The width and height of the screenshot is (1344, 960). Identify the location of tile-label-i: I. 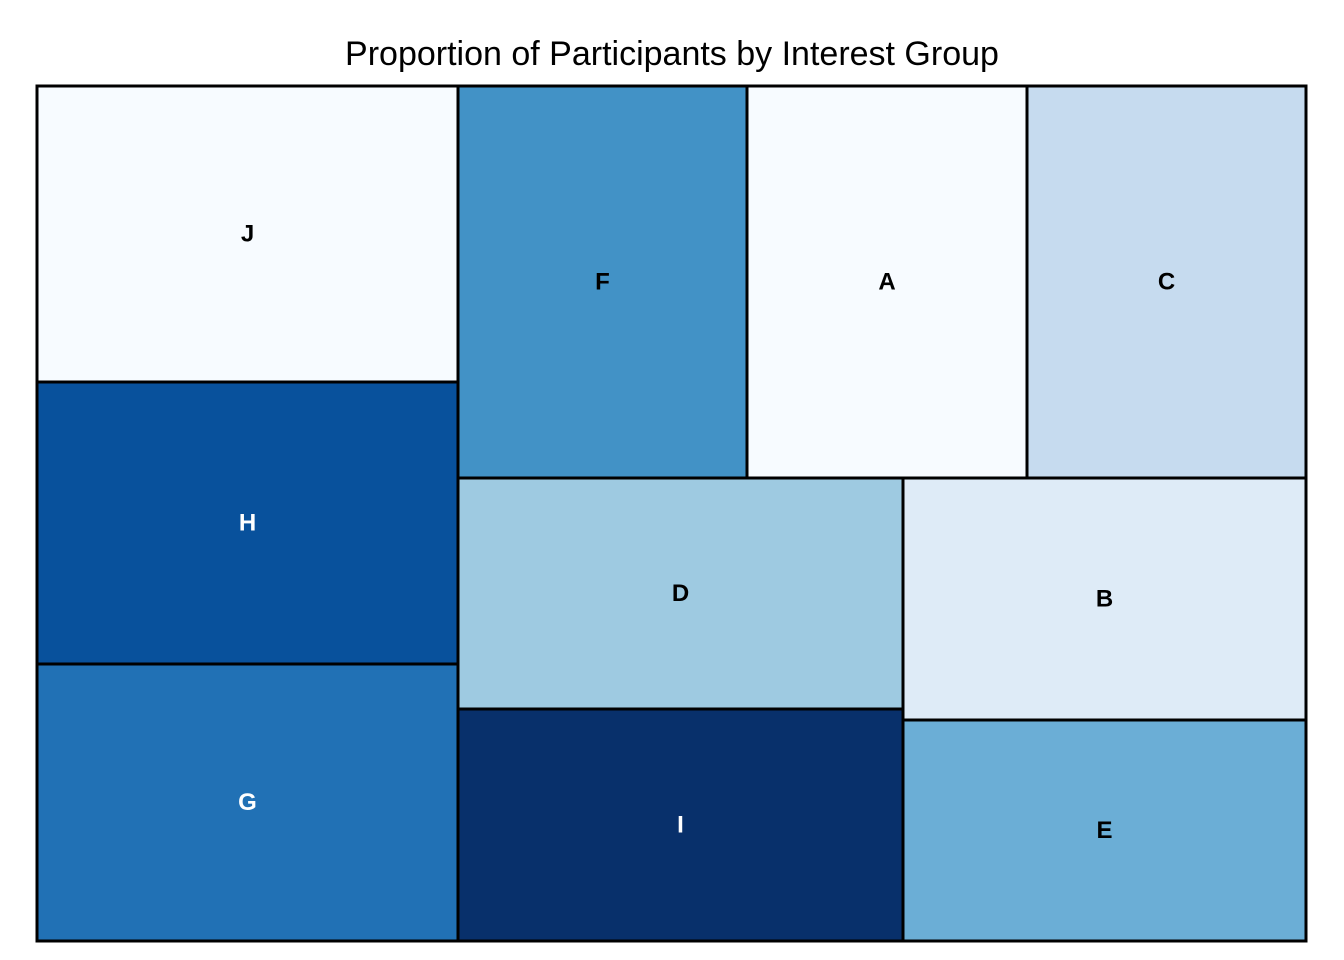
(680, 825).